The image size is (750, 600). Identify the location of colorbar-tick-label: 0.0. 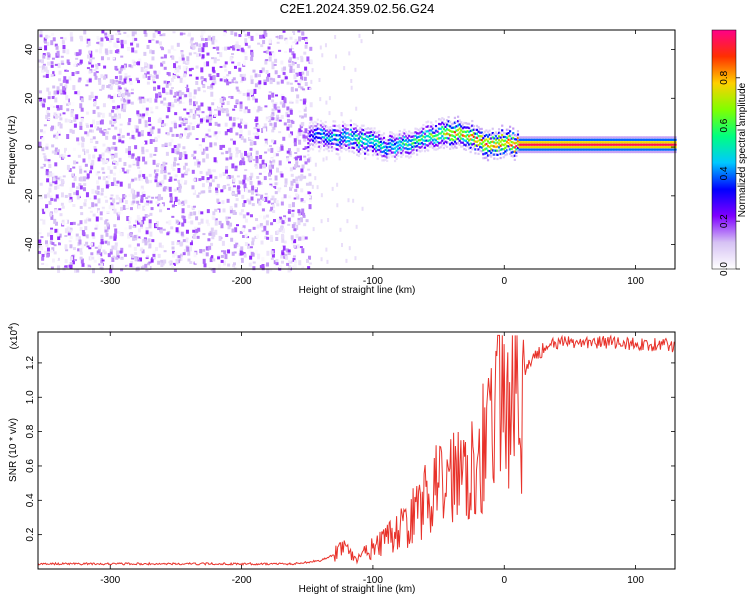
(724, 269).